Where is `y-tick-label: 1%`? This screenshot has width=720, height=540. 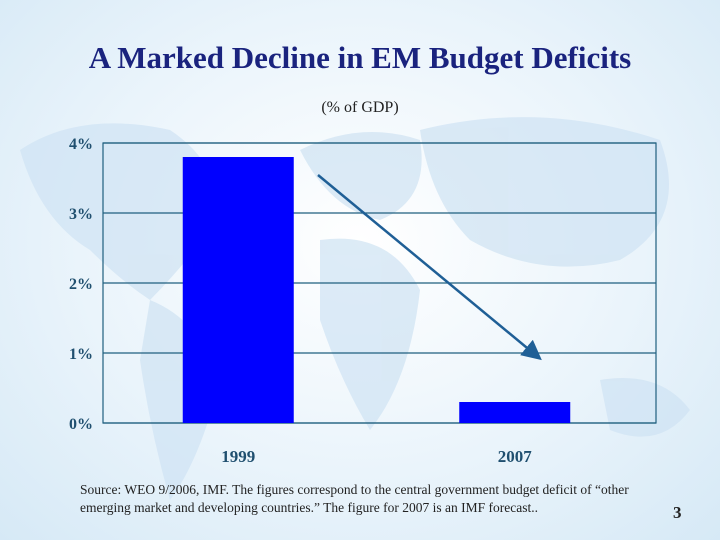
y-tick-label: 1% is located at coordinates (81, 354).